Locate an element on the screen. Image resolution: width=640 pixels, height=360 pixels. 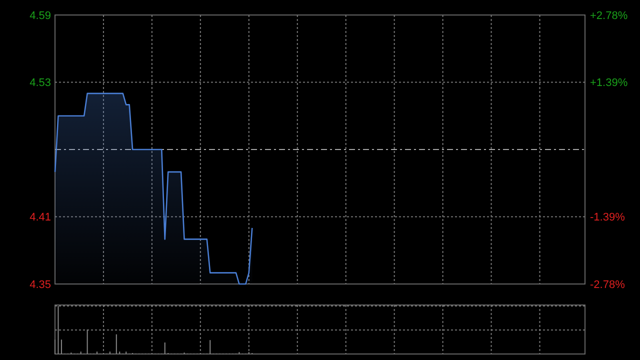
y2-tick-label: -1.39% is located at coordinates (608, 218).